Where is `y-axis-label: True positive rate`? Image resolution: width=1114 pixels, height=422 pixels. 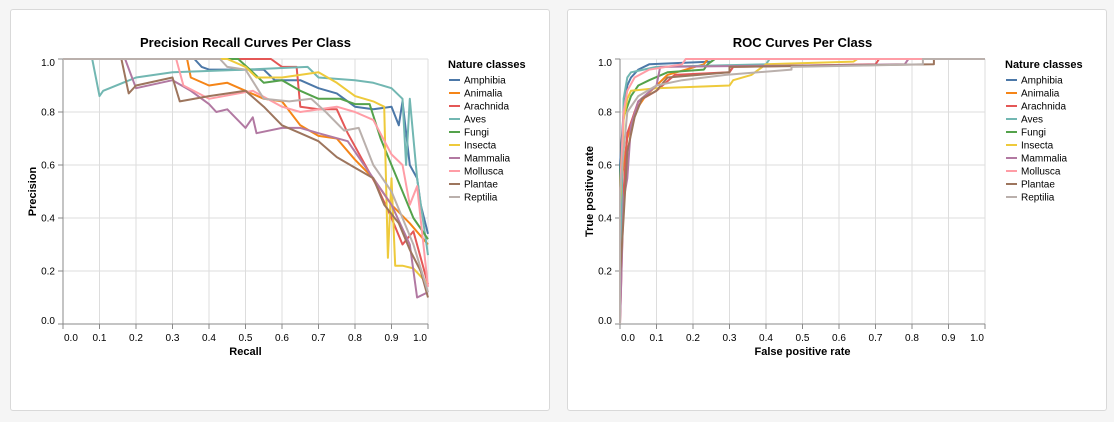
y-axis-label: True positive rate is located at coordinates (590, 191).